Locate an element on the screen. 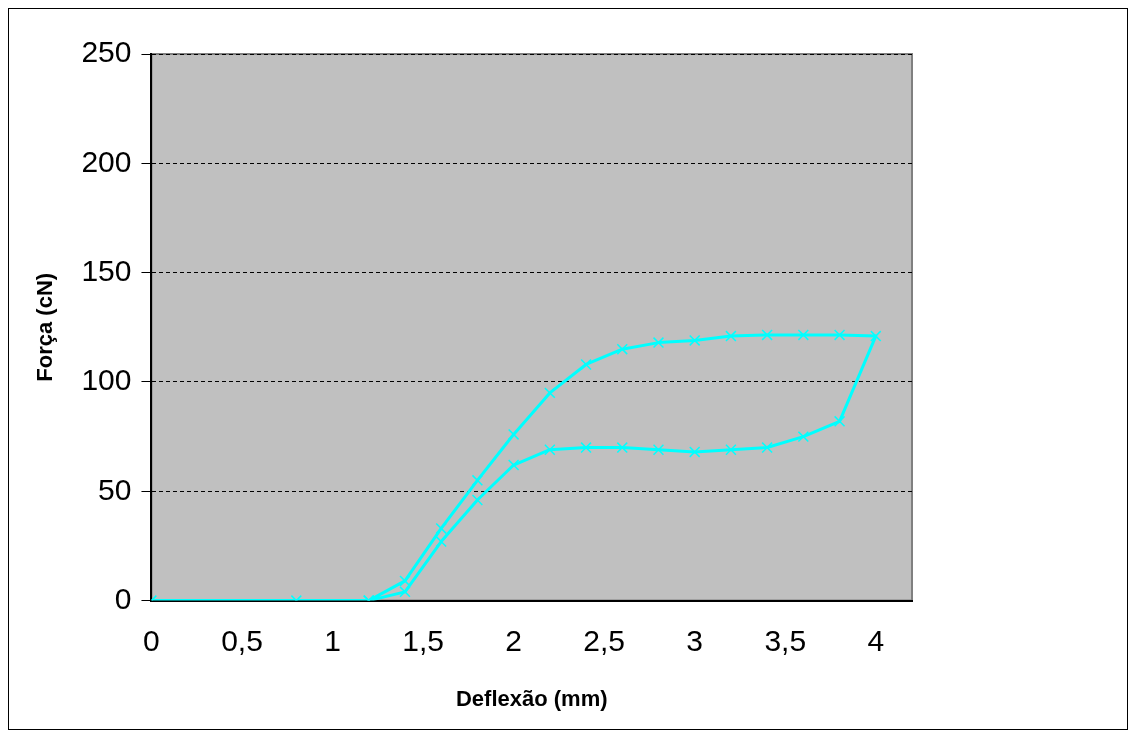 This screenshot has width=1136, height=738. x-tick-label: 2,5 is located at coordinates (604, 640).